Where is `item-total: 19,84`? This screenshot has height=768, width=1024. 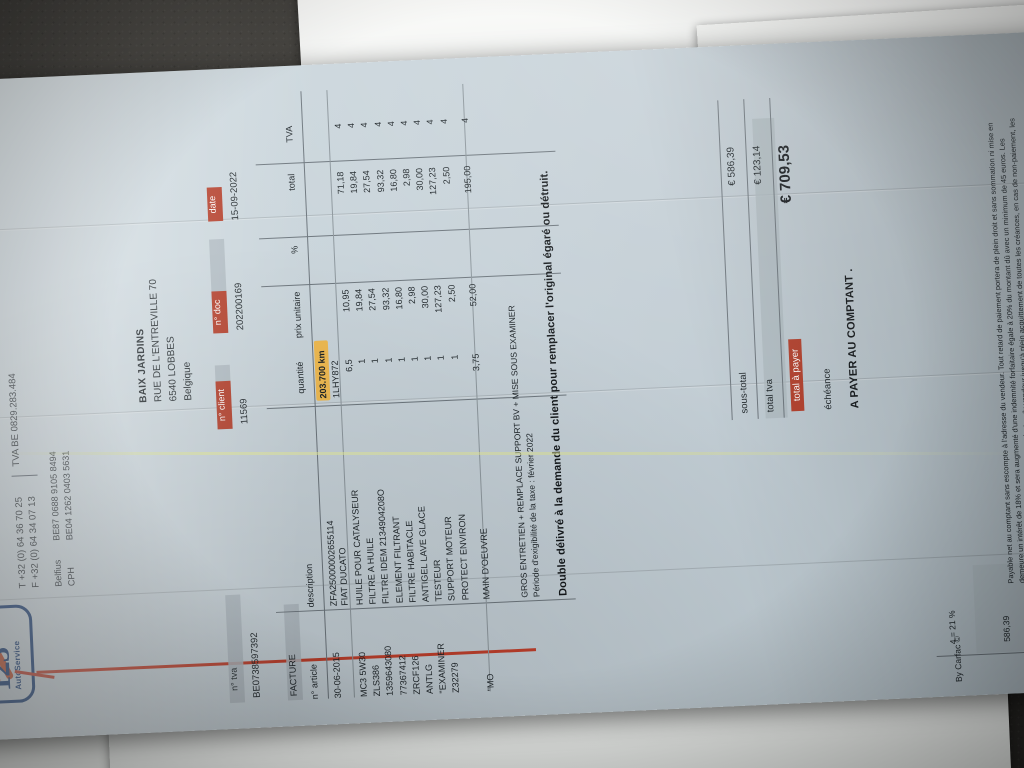
item-total: 19,84 is located at coordinates (354, 182).